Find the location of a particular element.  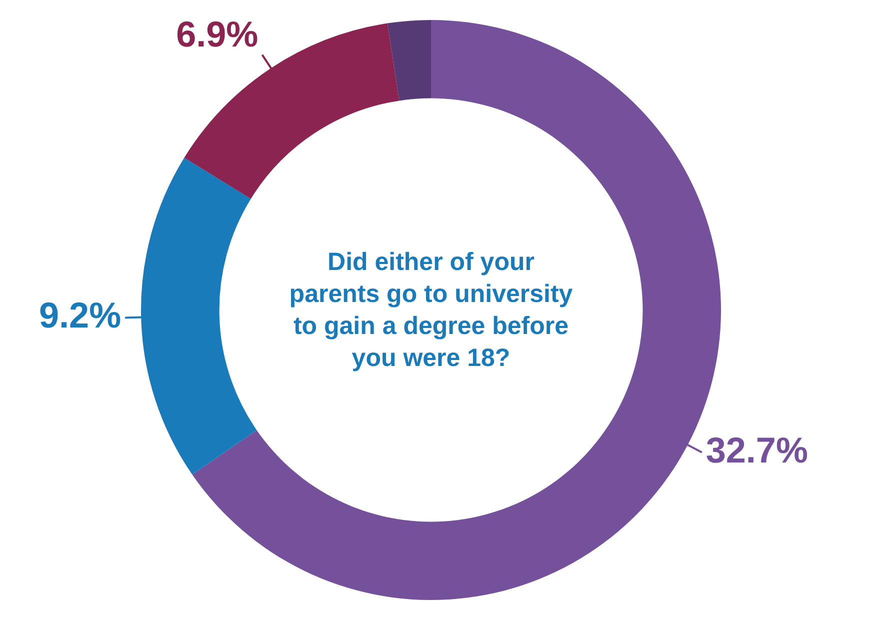

text: Did either of your parents go to university to gain a degree before you were 18? is located at coordinates (431, 310).